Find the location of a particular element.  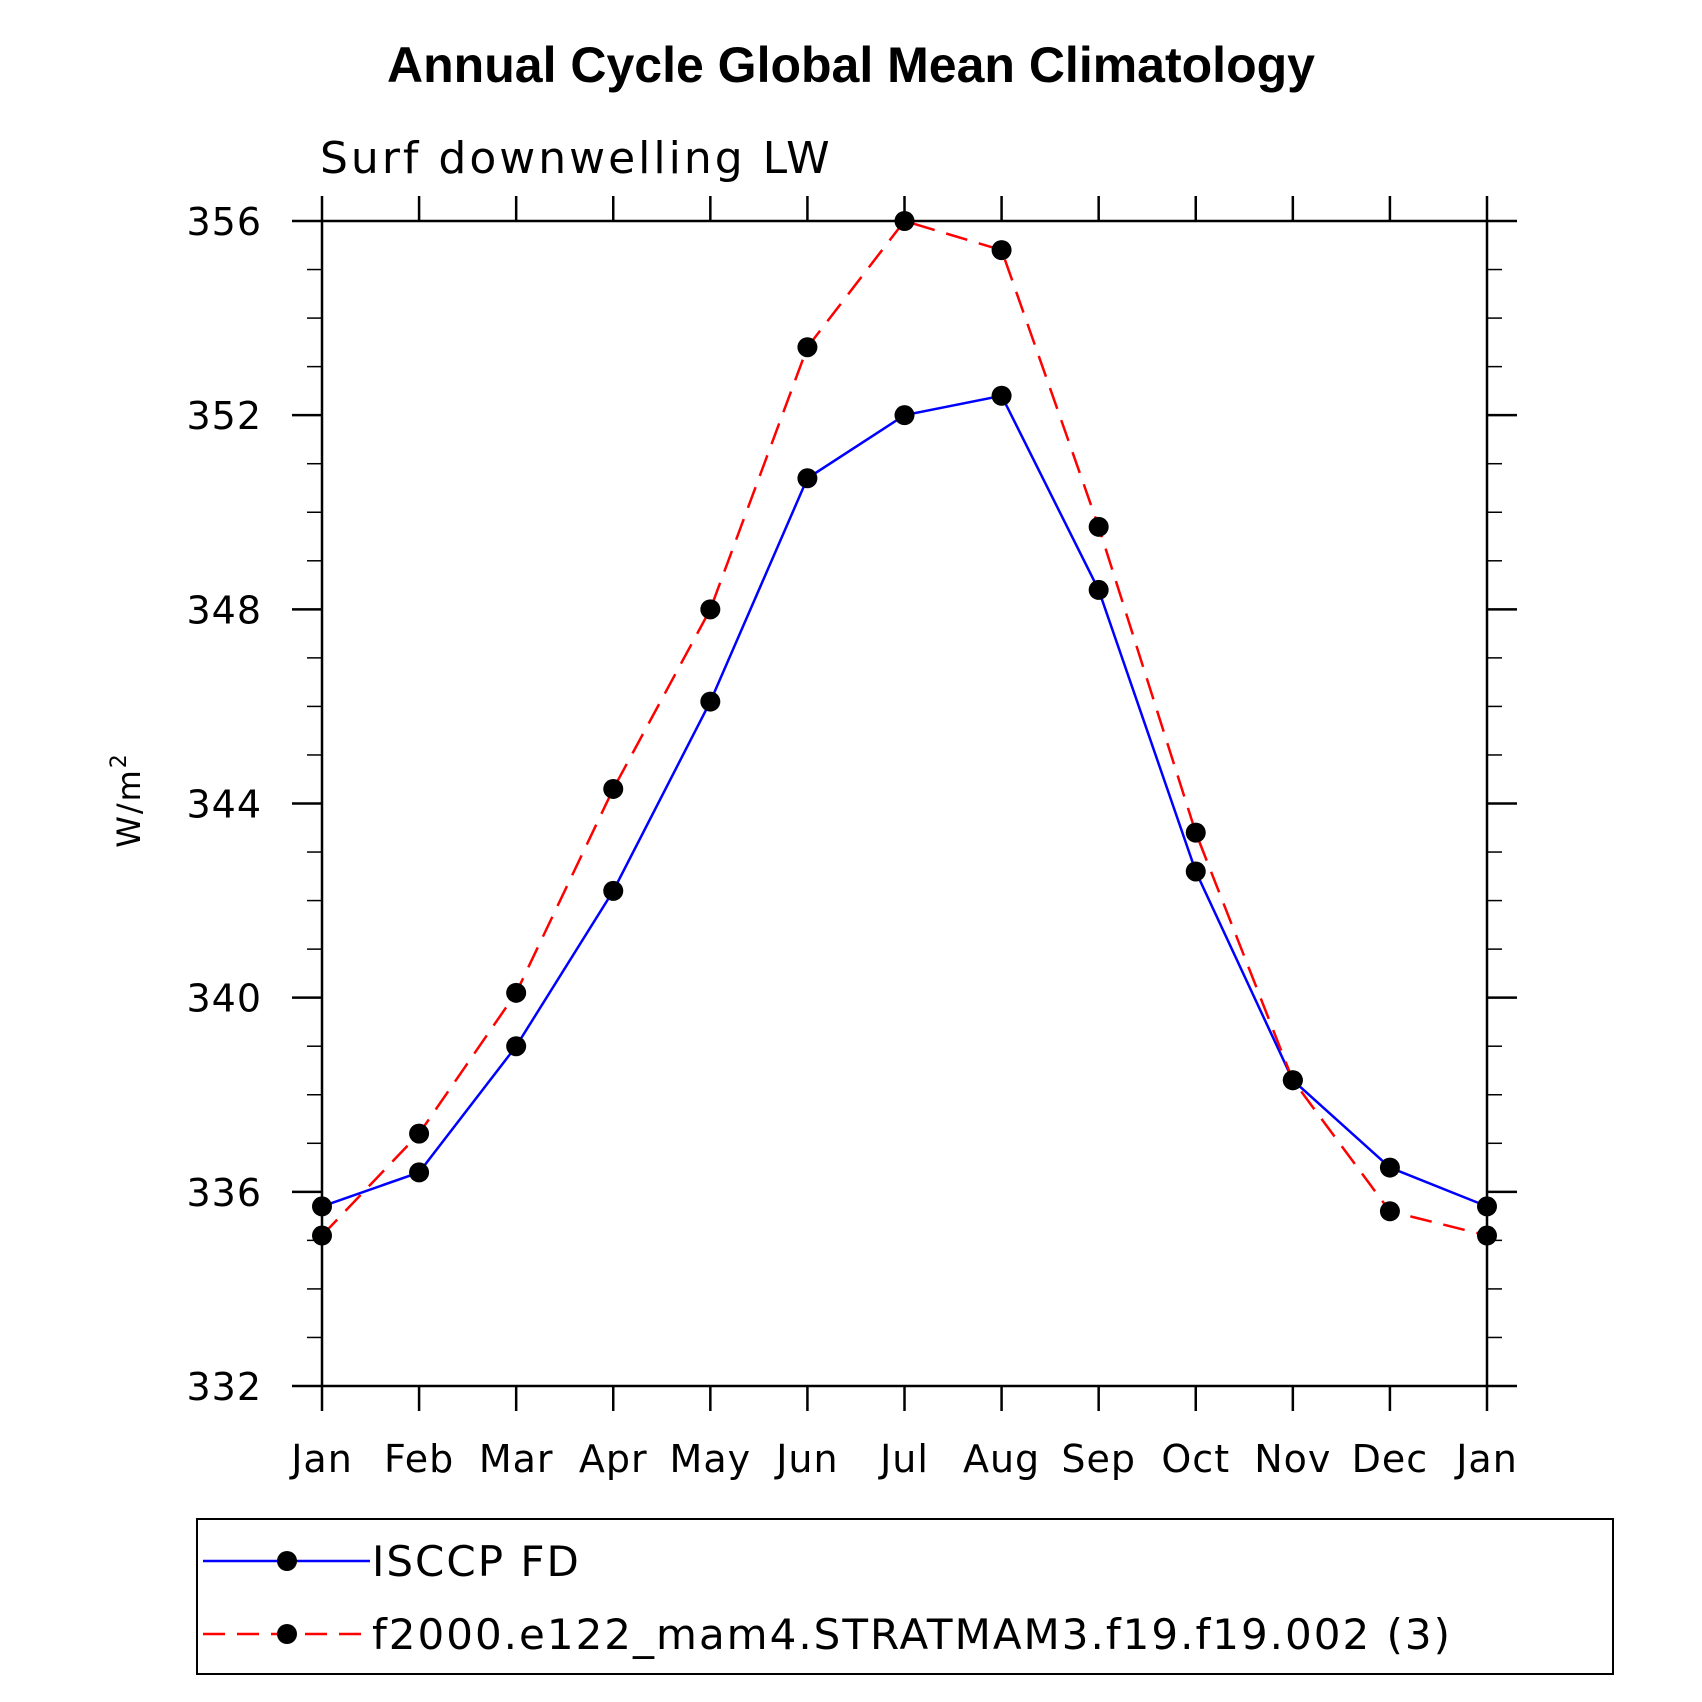

x-tick-label: Apr is located at coordinates (613, 1459).